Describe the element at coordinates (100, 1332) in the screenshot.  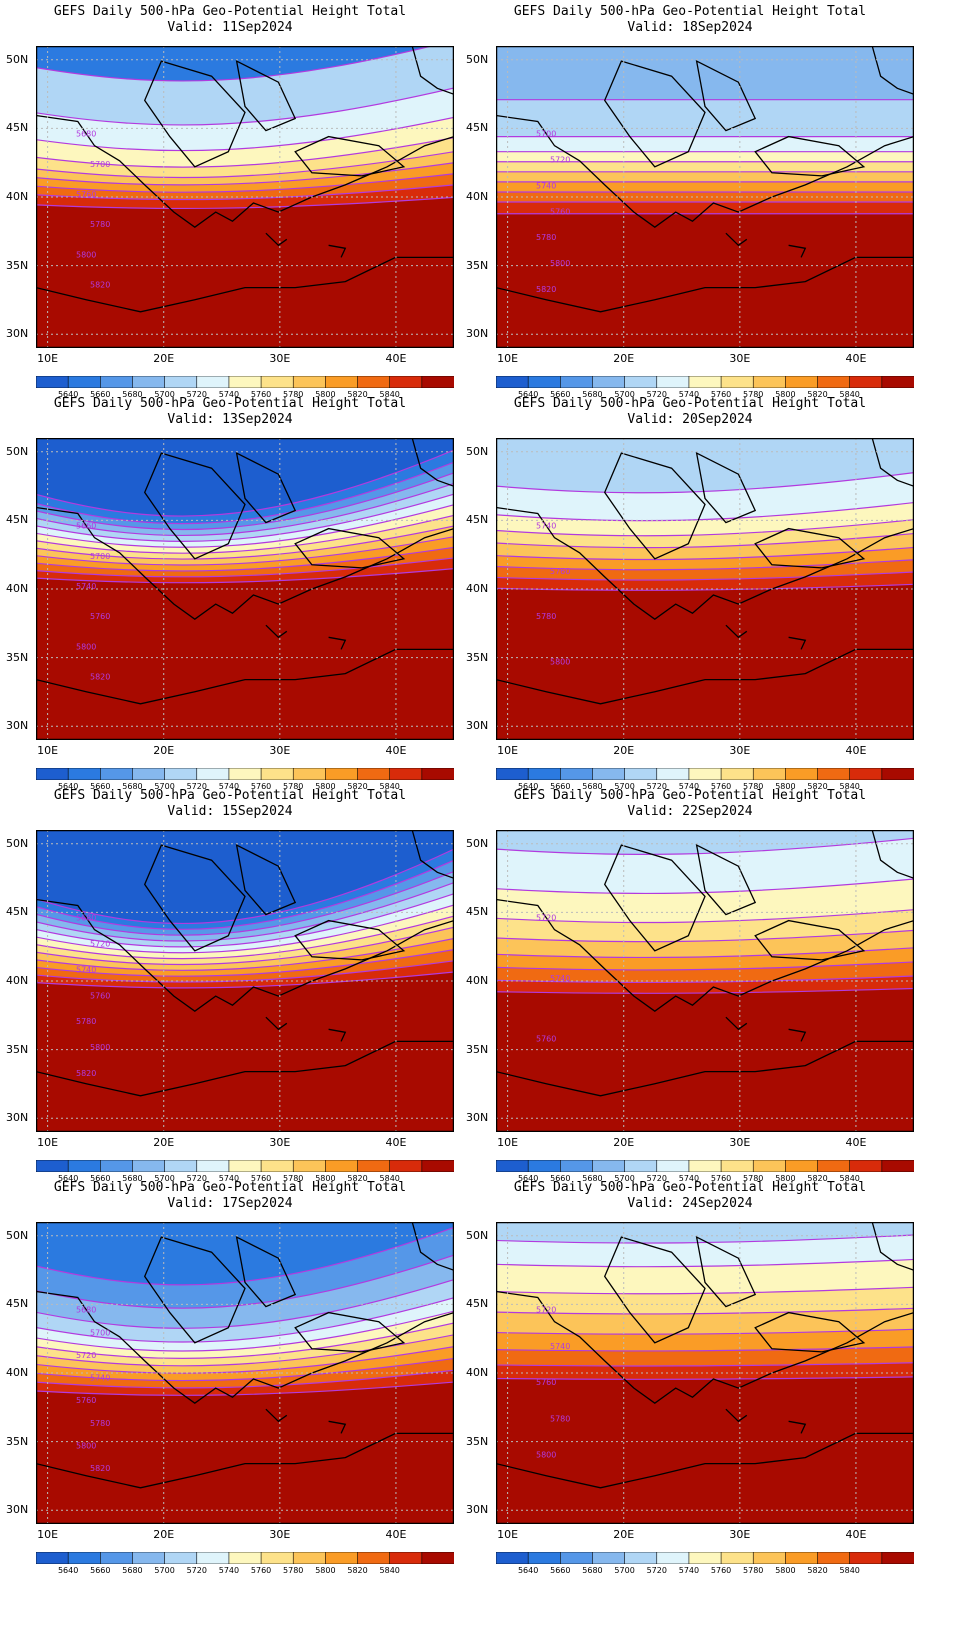
I see `contour-label: 5700` at that location.